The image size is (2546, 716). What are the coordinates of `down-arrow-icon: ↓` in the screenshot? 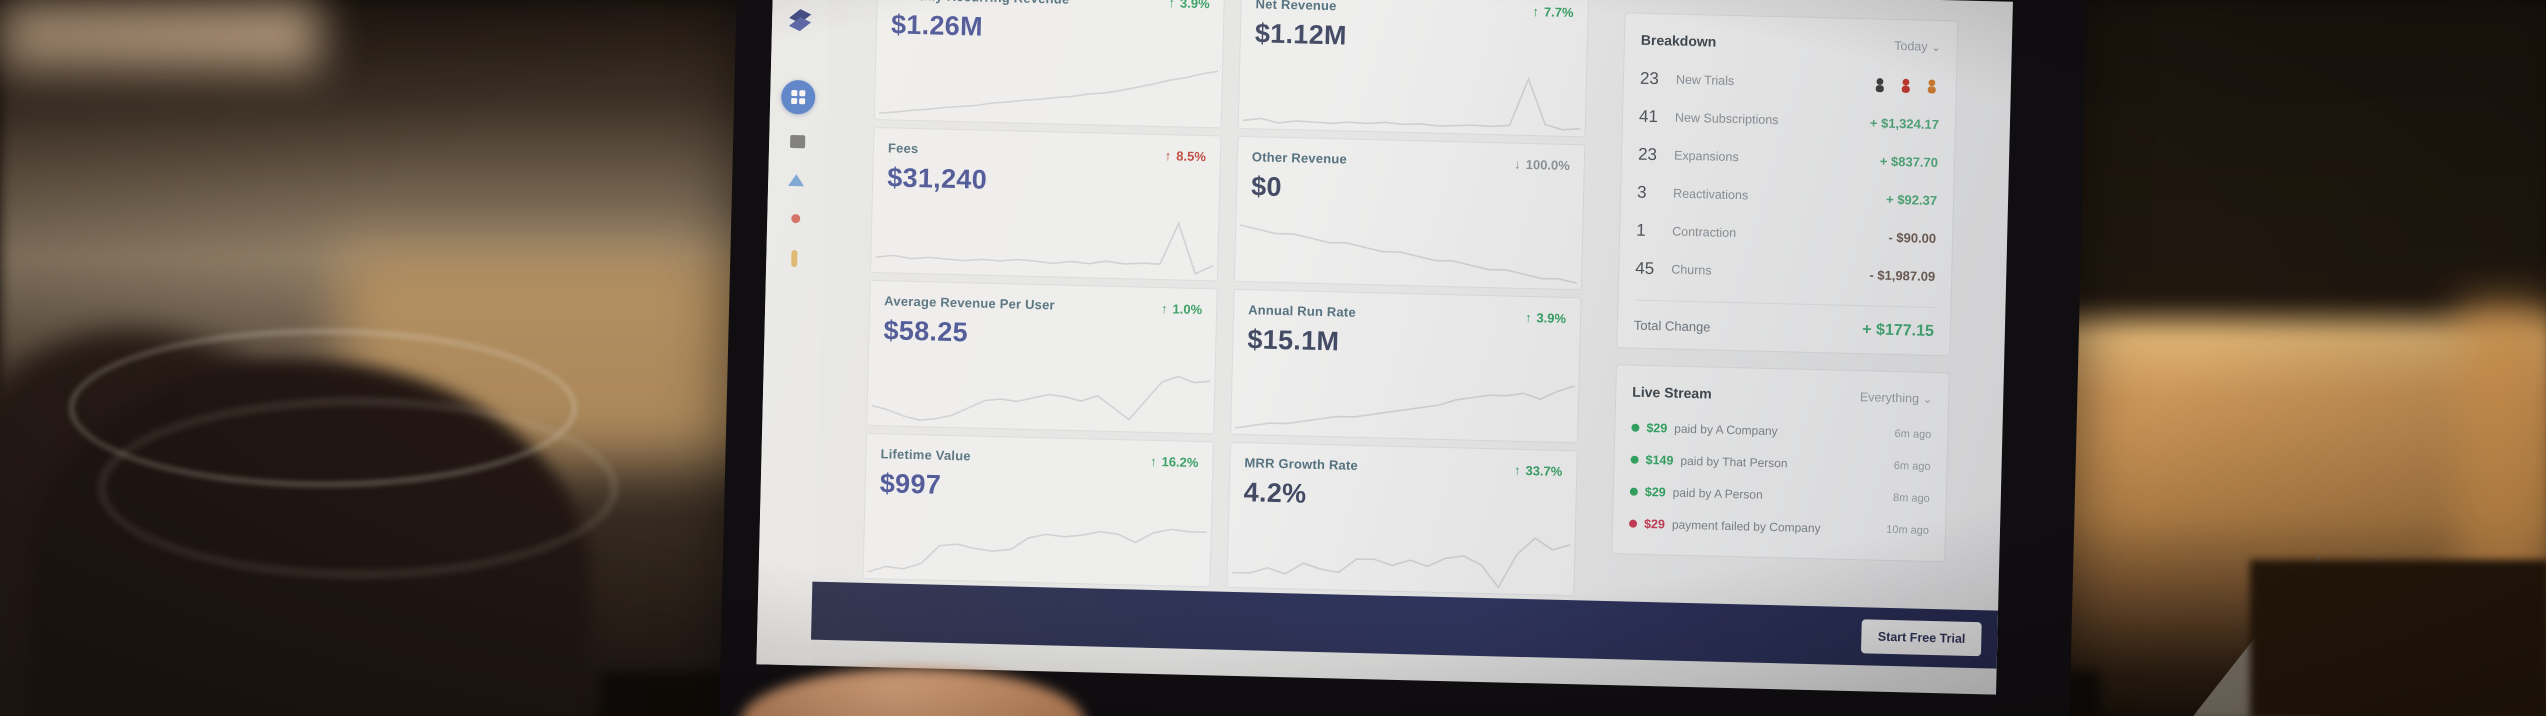 It's located at (1517, 164).